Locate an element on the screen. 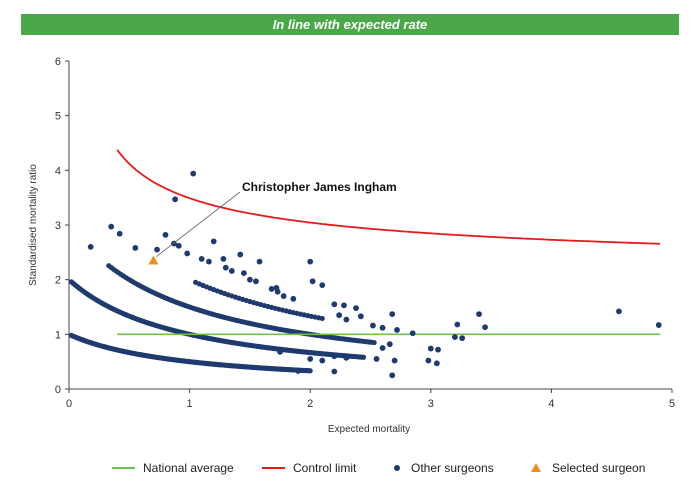 This screenshot has height=500, width=700. y-axis-label: Standardised mortality ratio is located at coordinates (33, 225).